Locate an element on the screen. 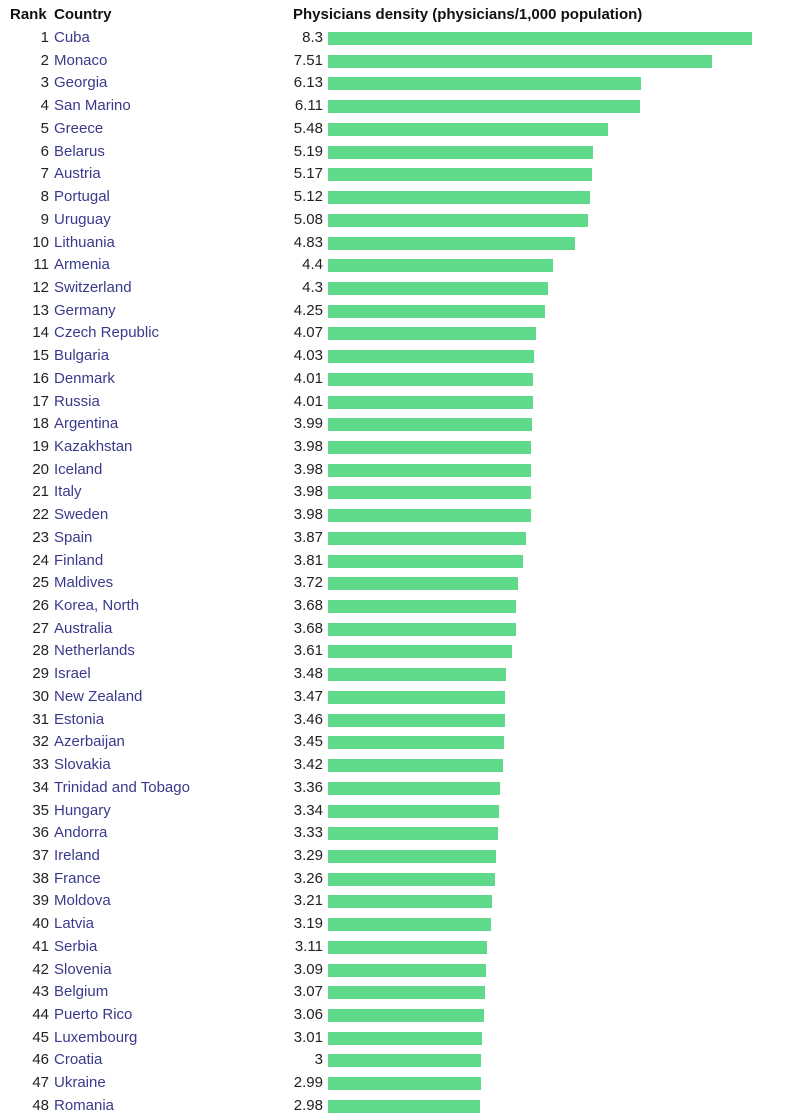  country-link: Greece is located at coordinates (79, 128).